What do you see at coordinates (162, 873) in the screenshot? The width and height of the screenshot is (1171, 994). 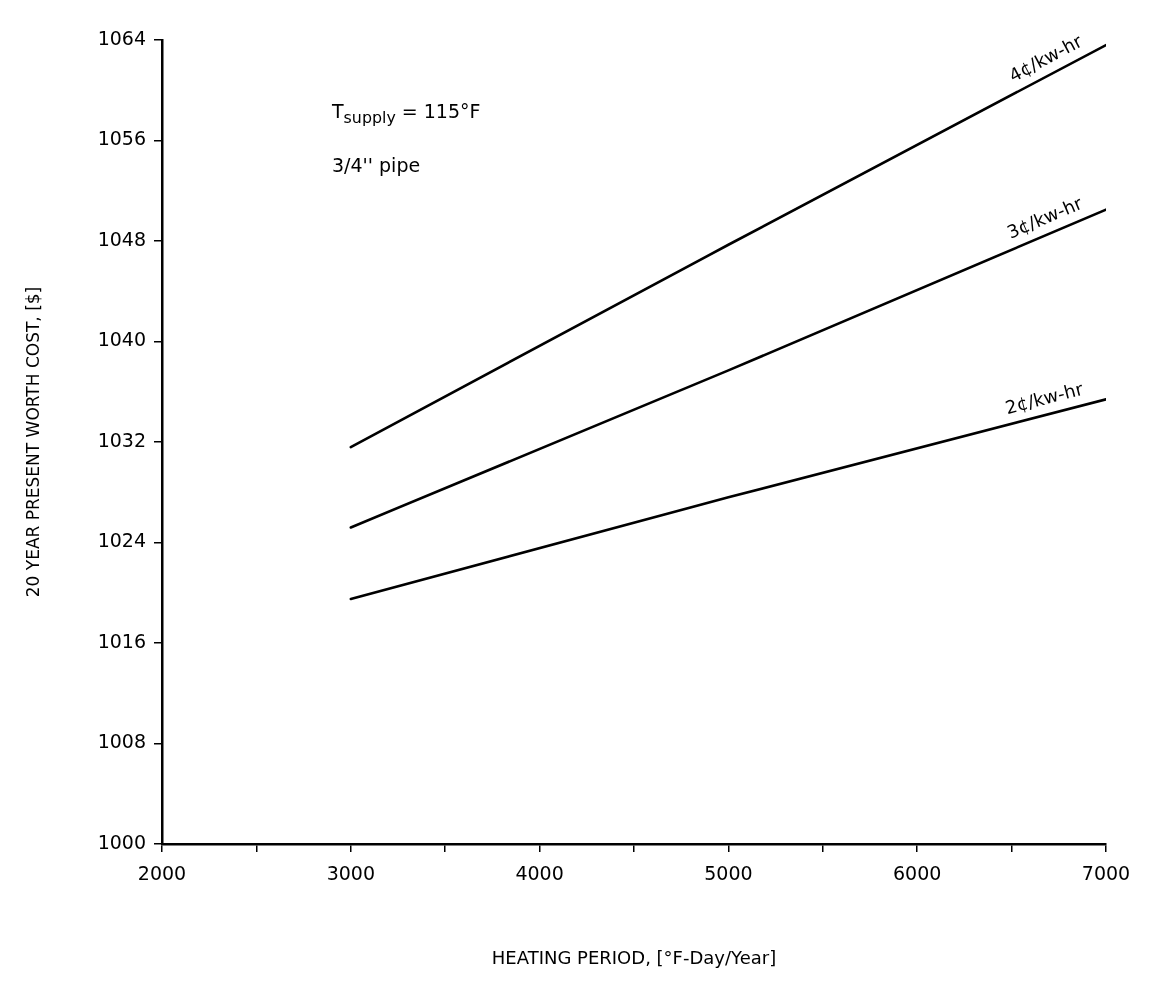 I see `x-tick-label: 2000` at bounding box center [162, 873].